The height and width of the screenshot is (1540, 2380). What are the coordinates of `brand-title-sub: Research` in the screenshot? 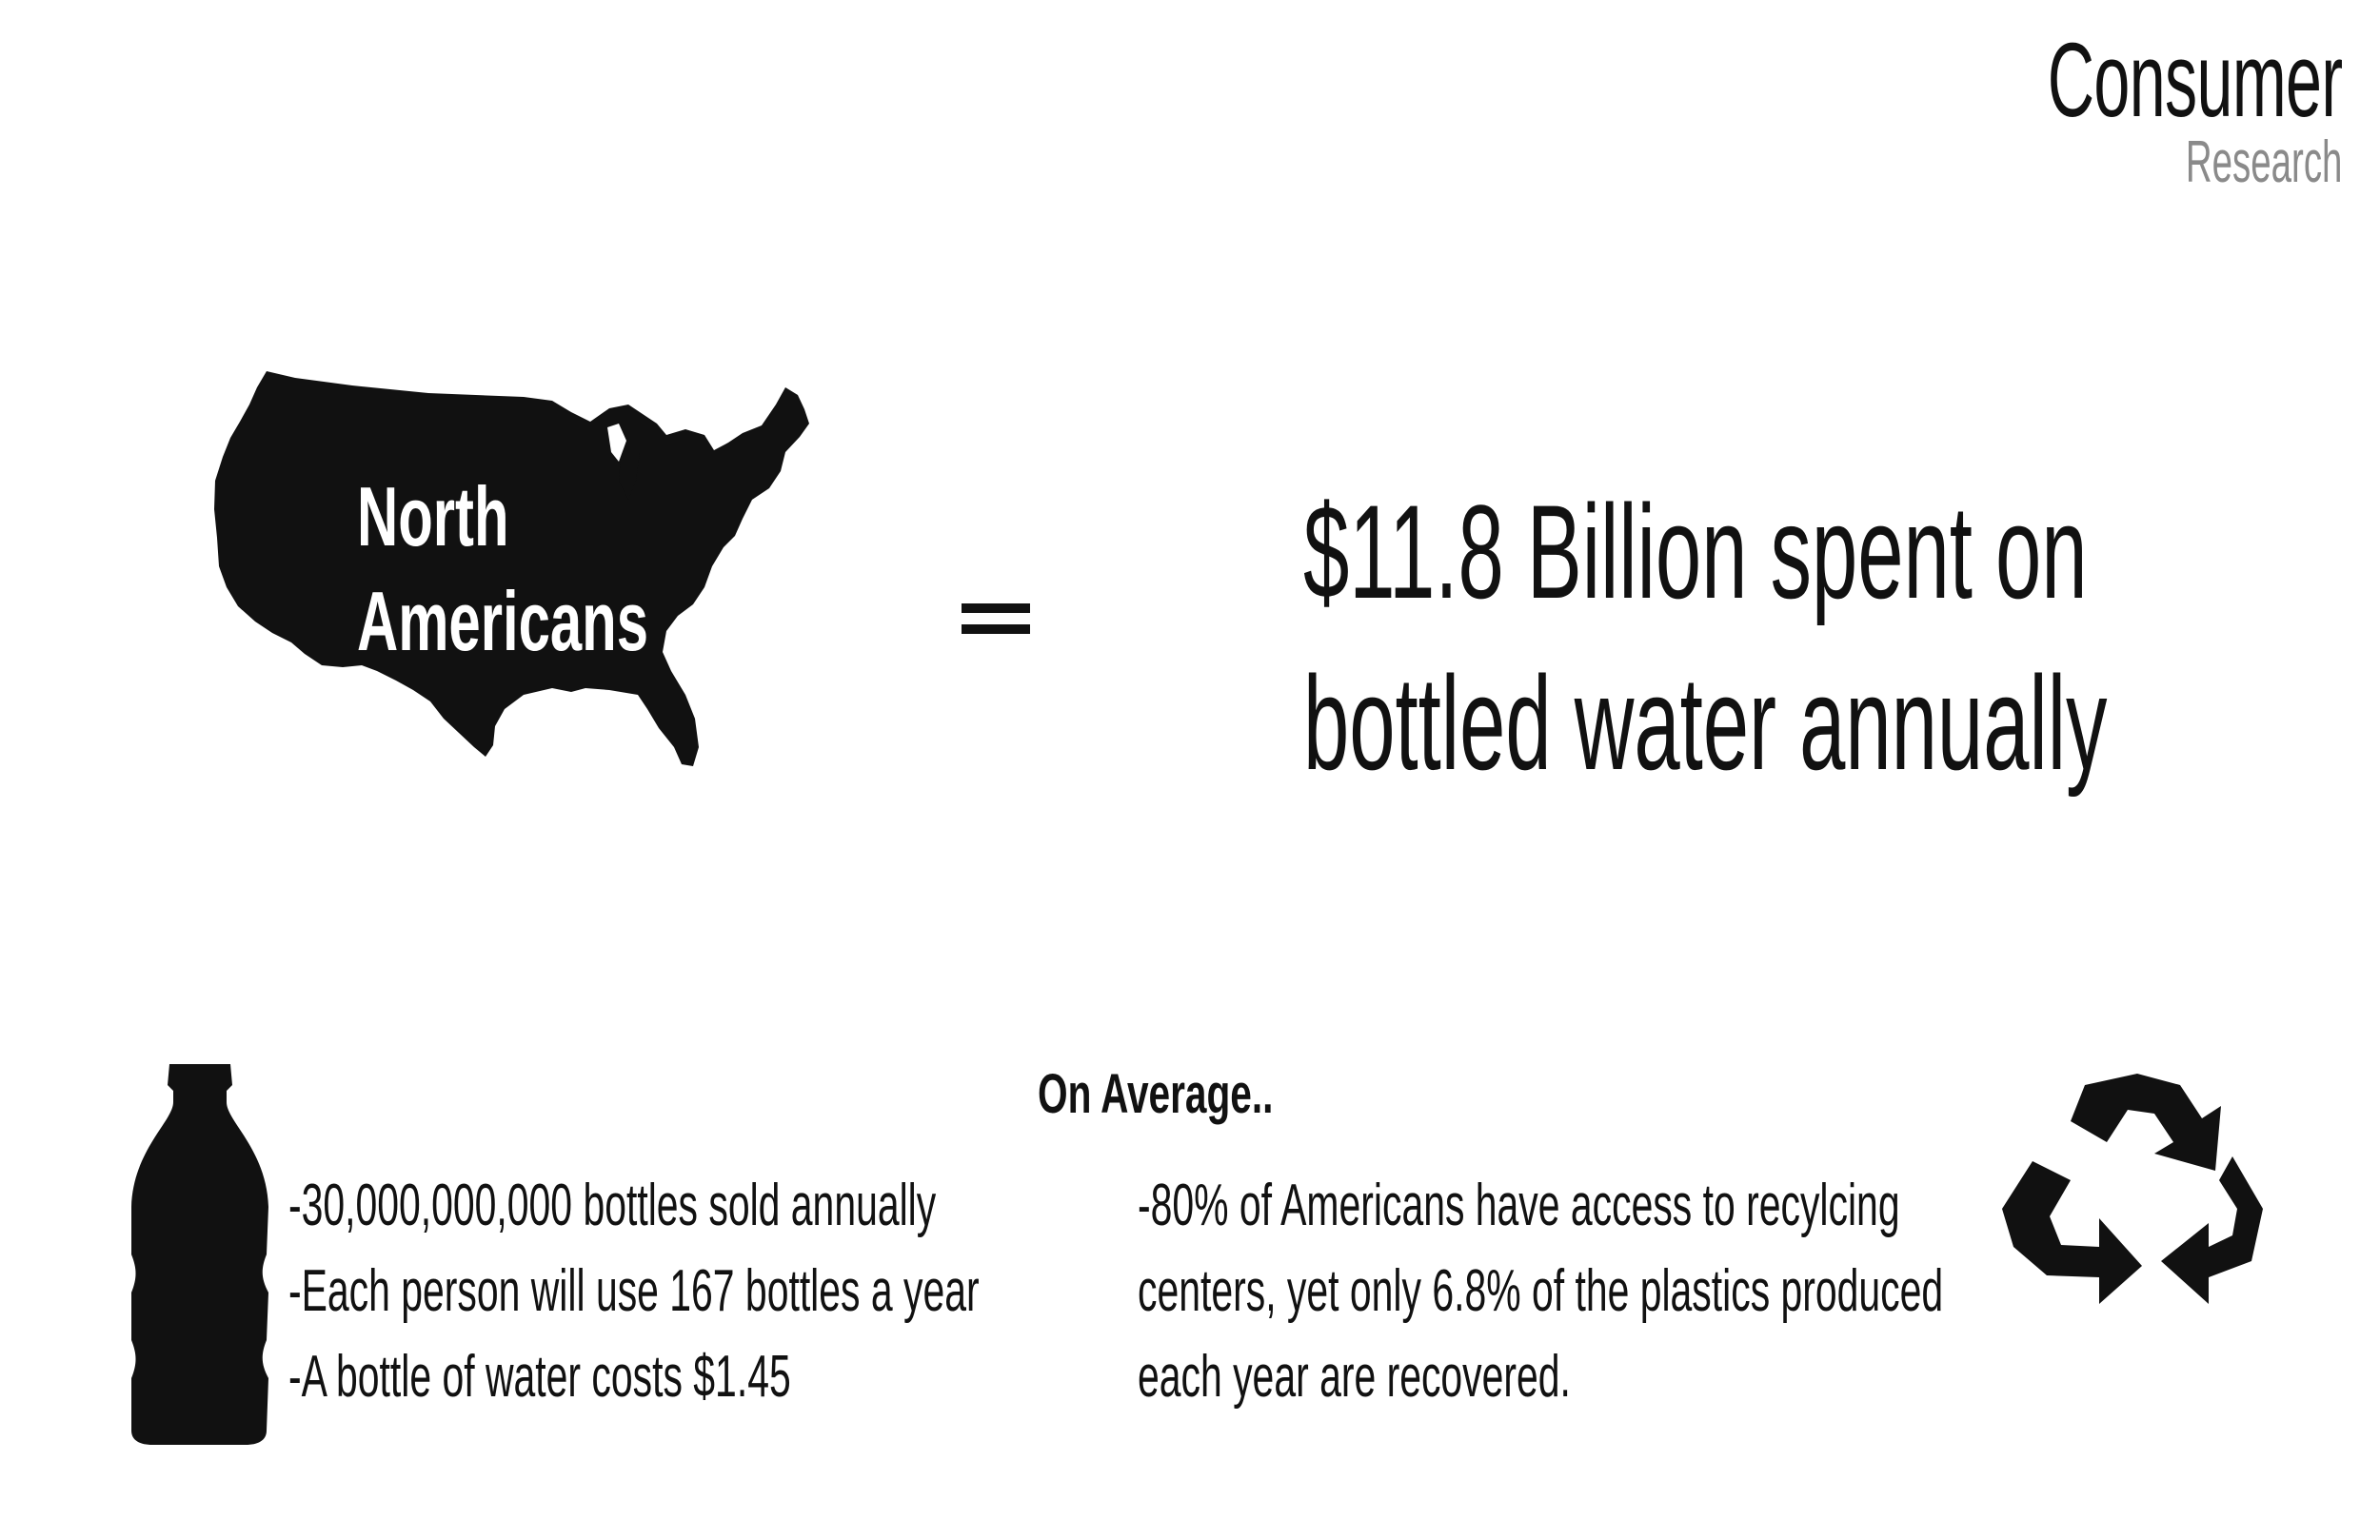 It's located at (2263, 162).